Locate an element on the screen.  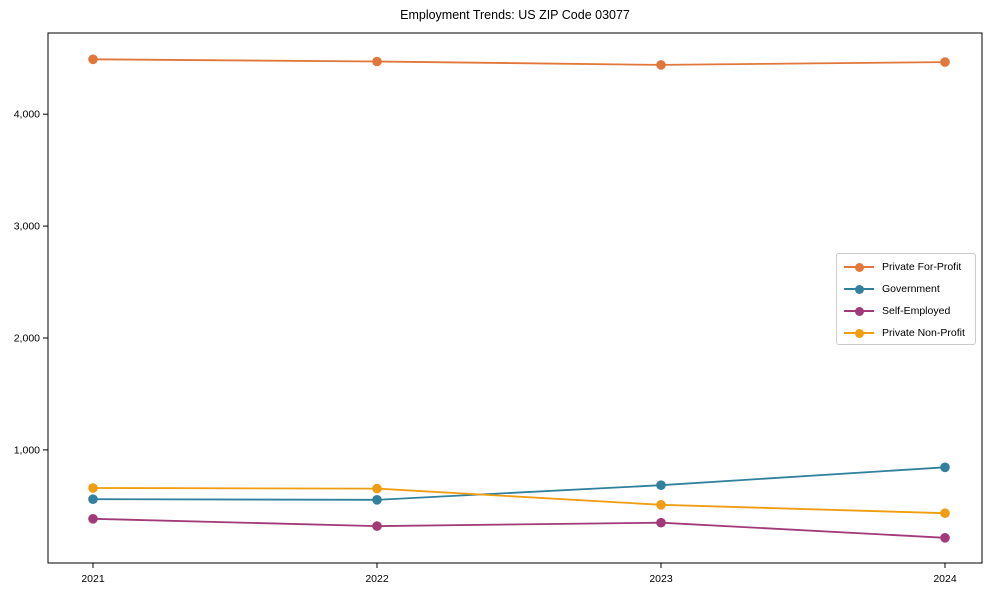
x-tick-label: 2024 is located at coordinates (945, 579).